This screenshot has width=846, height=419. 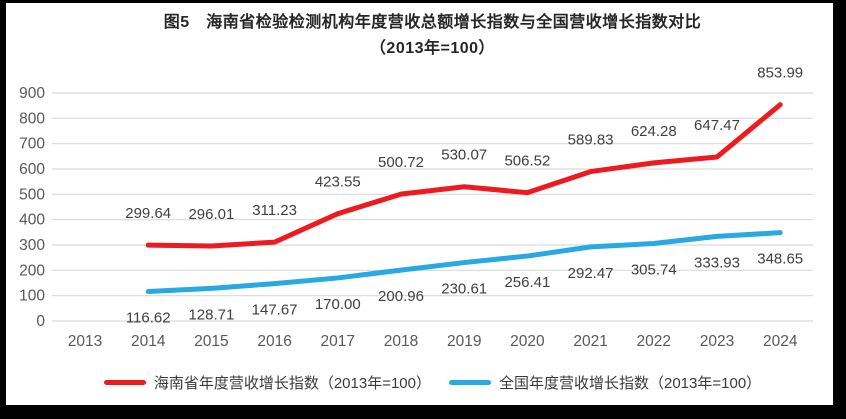 I want to click on legend-item-national: 全国年度营收增长指数（2013年=100）, so click(x=605, y=382).